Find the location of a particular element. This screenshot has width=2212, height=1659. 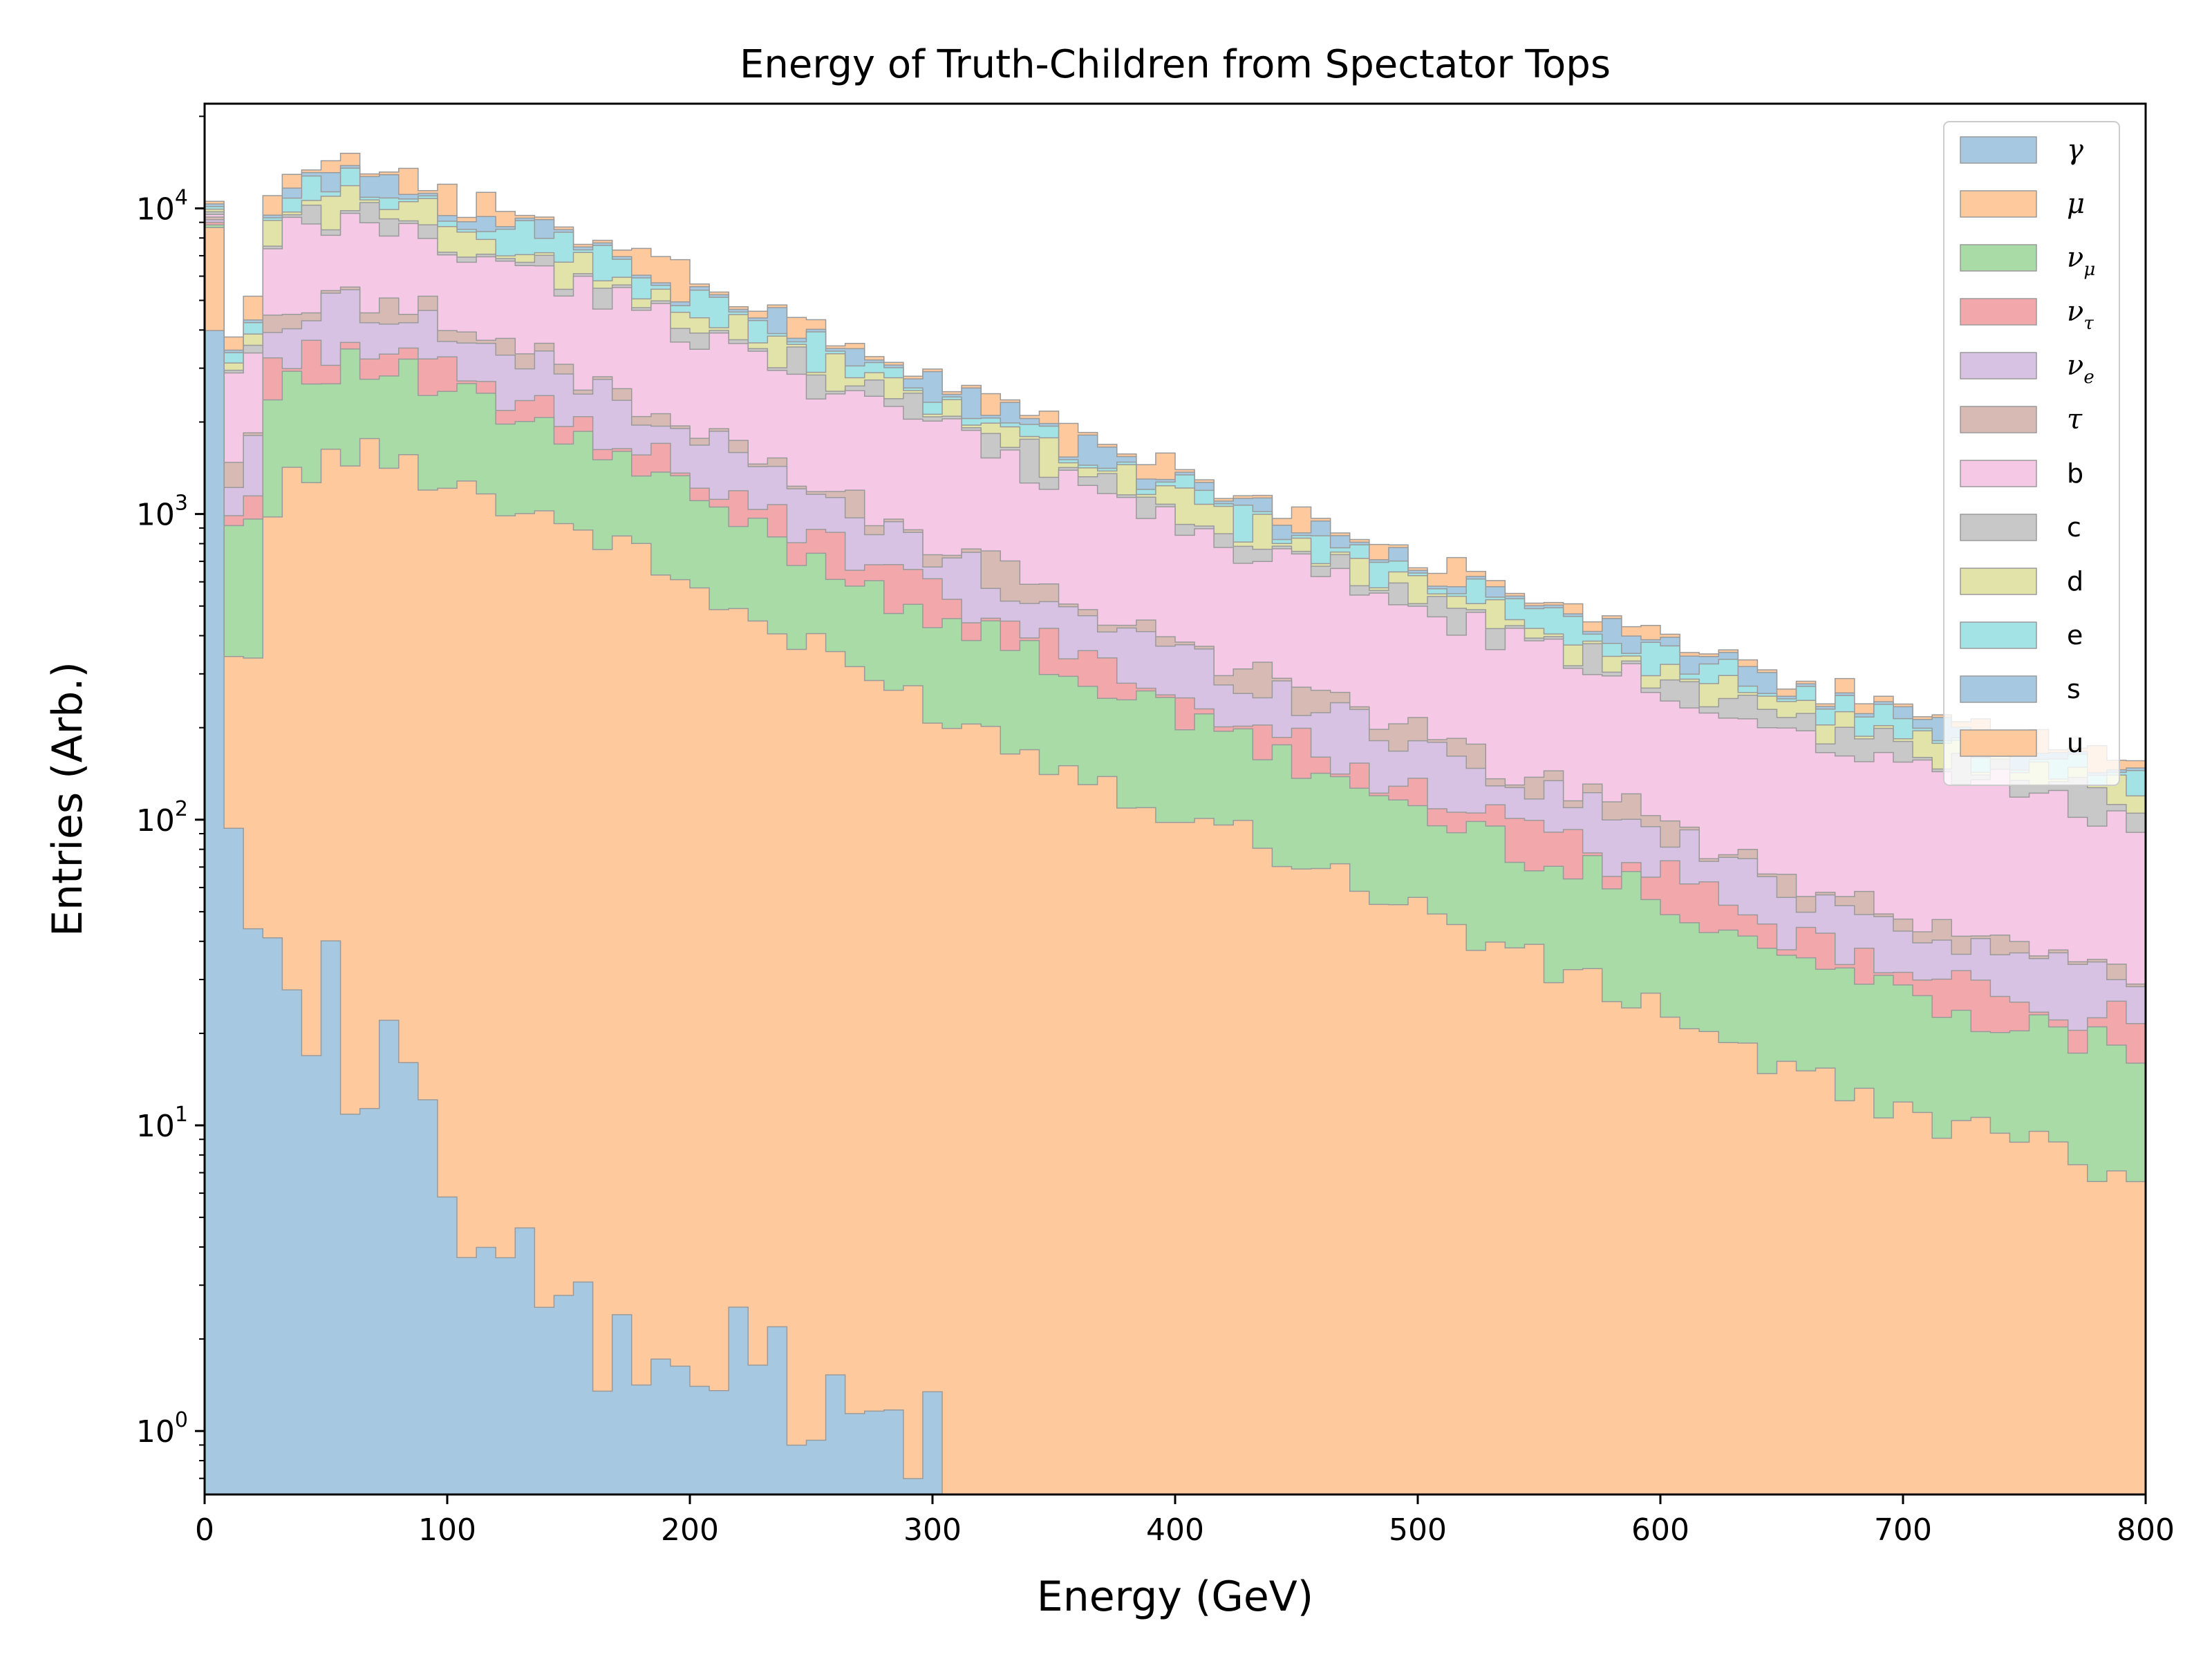

x-tick-label: 600 is located at coordinates (1660, 1530).